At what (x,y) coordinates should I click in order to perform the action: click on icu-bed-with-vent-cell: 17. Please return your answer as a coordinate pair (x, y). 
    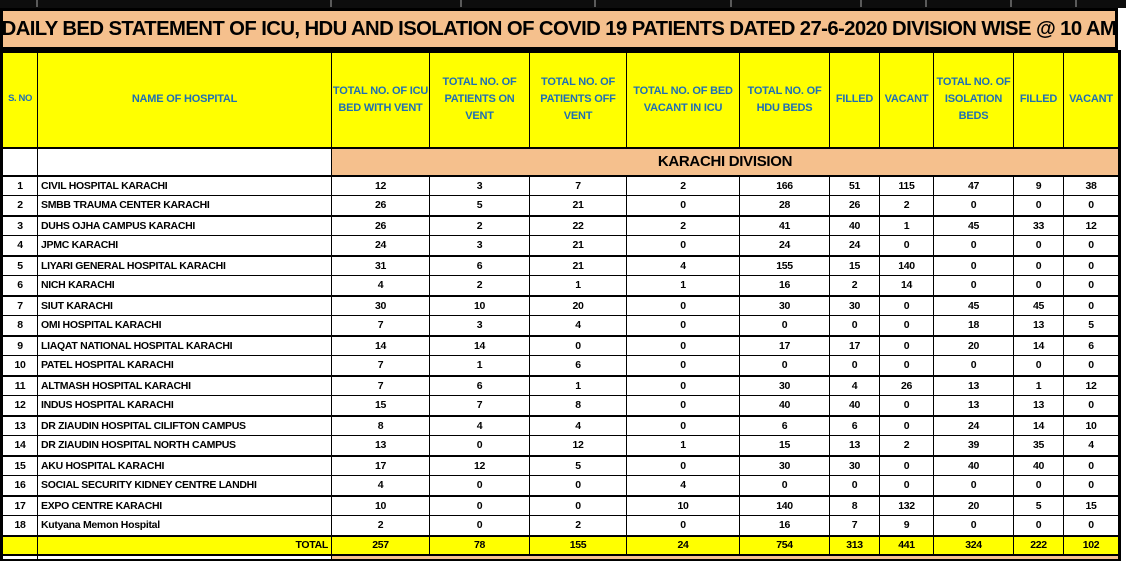
    Looking at the image, I should click on (380, 465).